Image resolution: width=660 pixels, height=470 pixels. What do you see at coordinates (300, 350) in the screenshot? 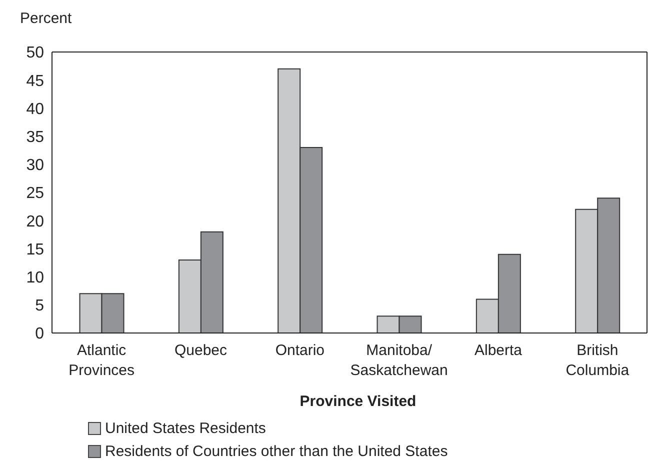
I see `x-tick-label: Ontario` at bounding box center [300, 350].